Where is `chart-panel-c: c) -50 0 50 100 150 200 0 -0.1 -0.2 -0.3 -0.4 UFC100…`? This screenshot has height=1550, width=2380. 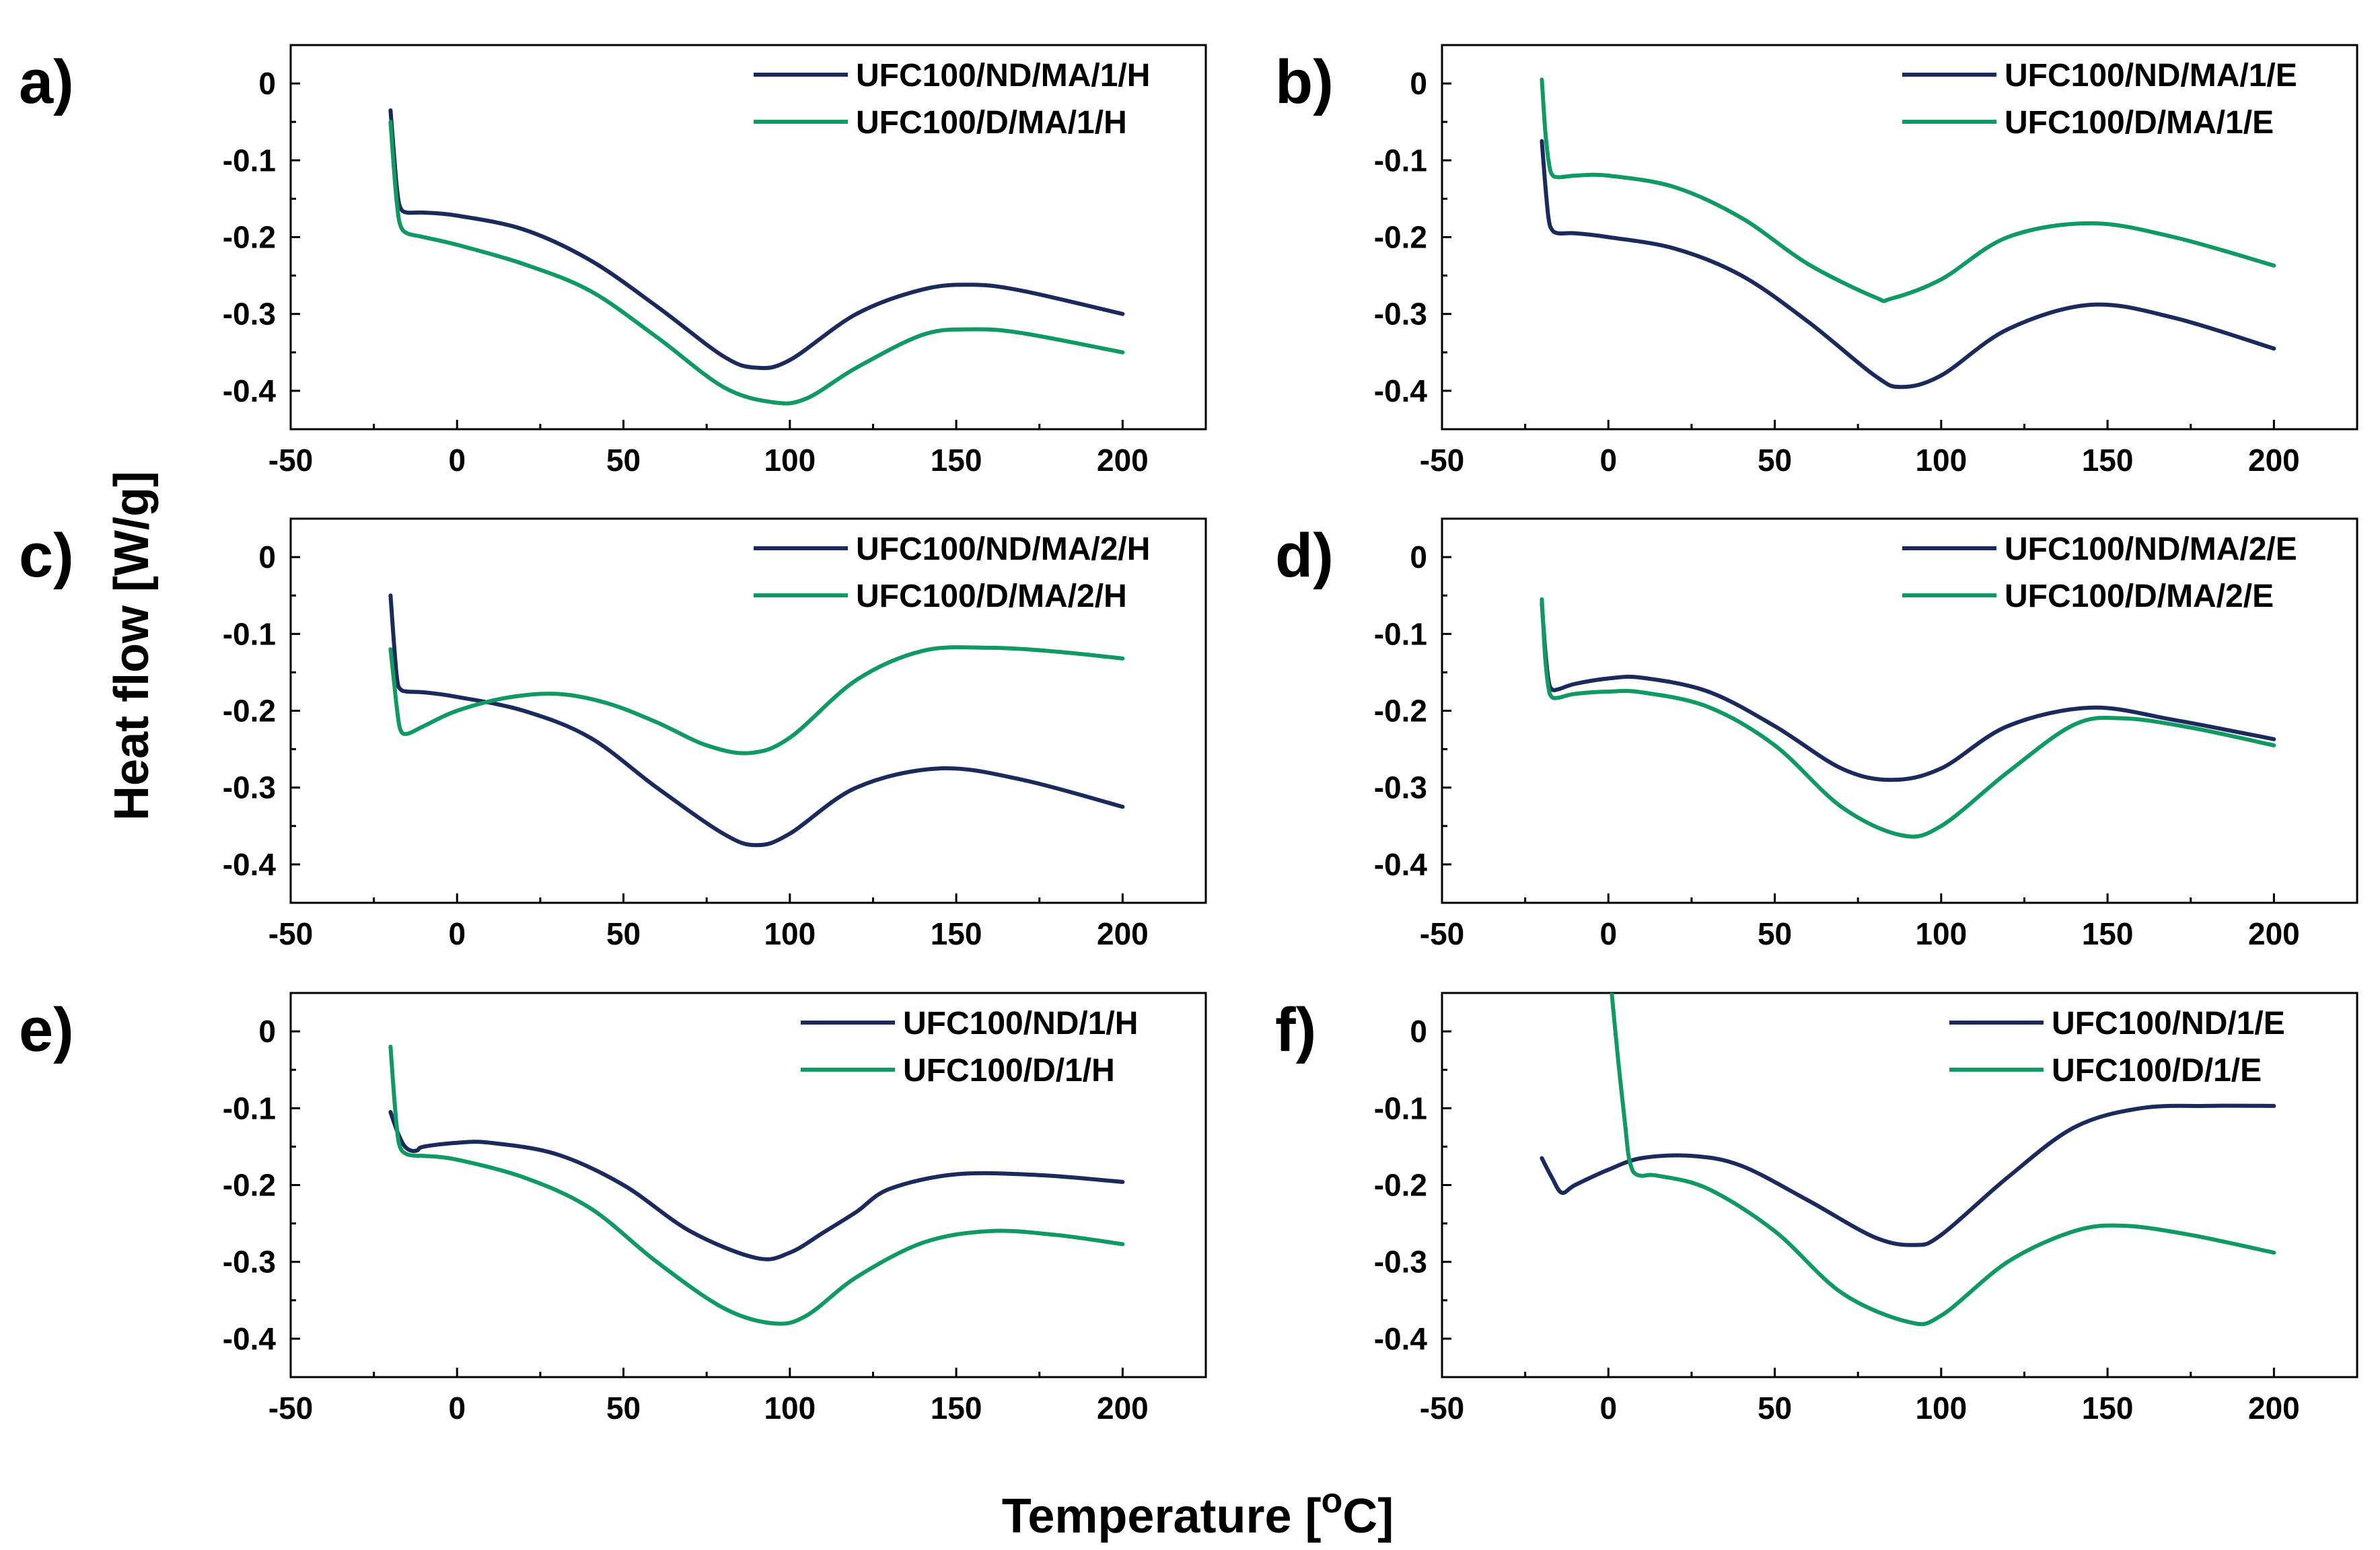 chart-panel-c: c) -50 0 50 100 150 200 0 -0.1 -0.2 -0.3 -0.4 UFC100… is located at coordinates (613, 734).